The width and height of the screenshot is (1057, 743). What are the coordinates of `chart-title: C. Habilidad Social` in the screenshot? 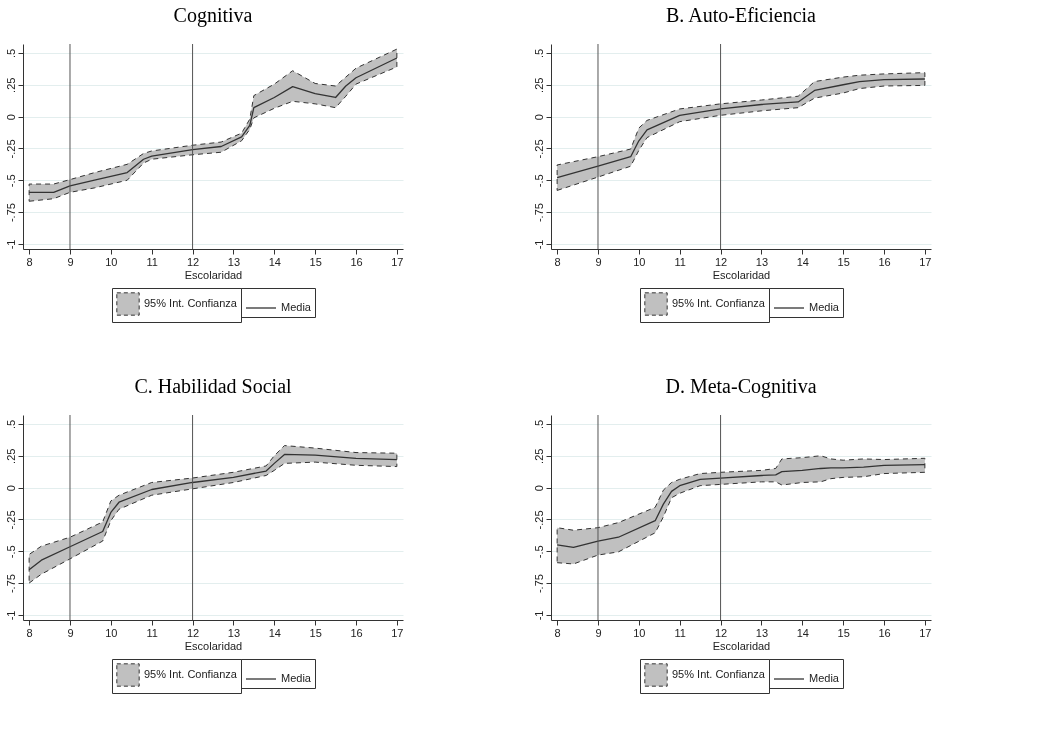 It's located at (213, 385).